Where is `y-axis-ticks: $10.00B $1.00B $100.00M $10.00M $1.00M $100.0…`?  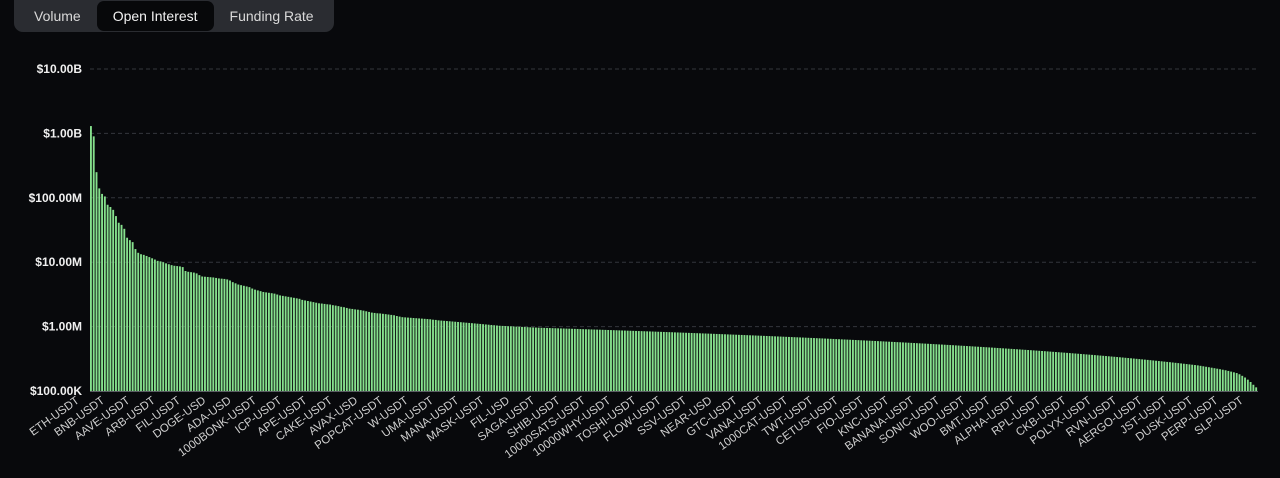 y-axis-ticks: $10.00B $1.00B $100.00M $10.00M $1.00M $100.0… is located at coordinates (56, 230).